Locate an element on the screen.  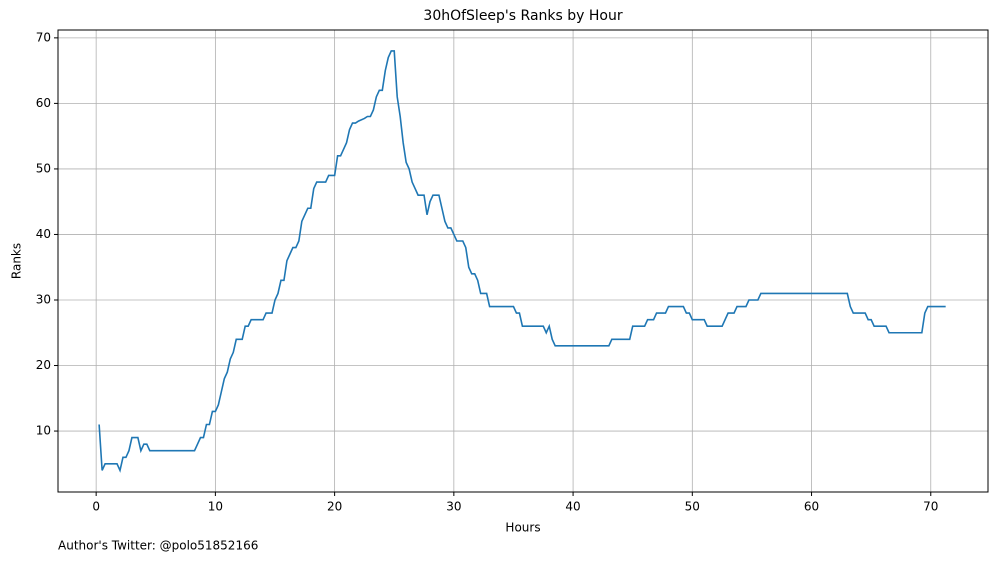
y-tick-label: 50 is located at coordinates (43, 168).